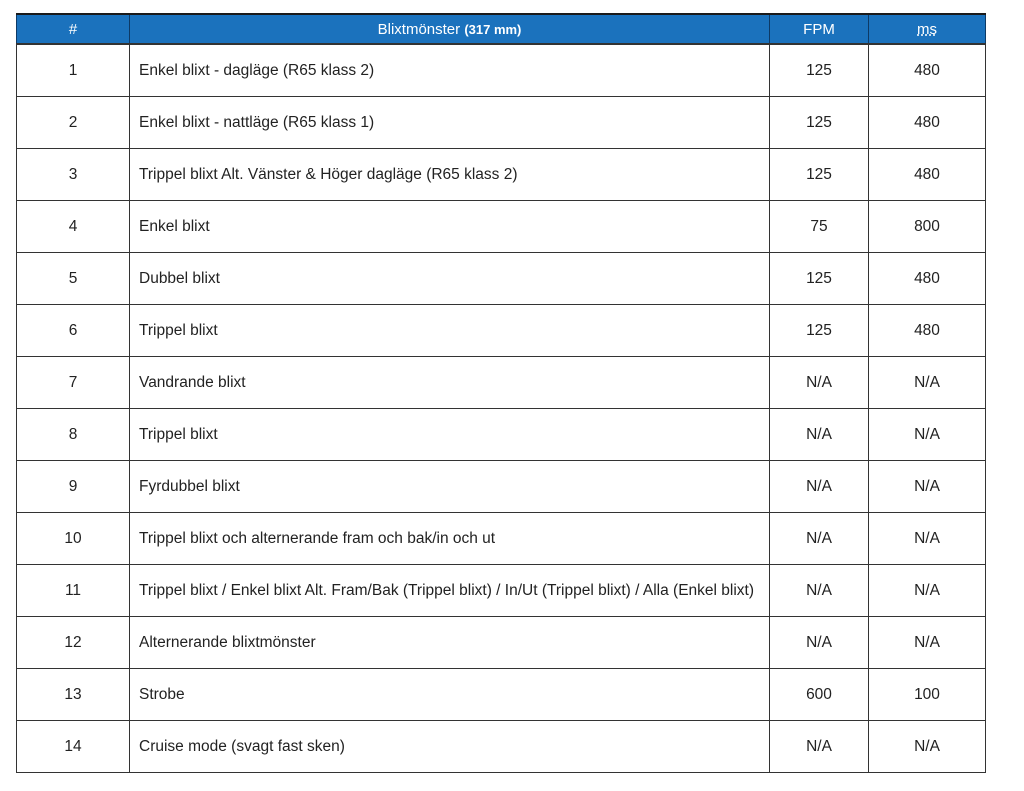 The image size is (1024, 791). What do you see at coordinates (73, 538) in the screenshot?
I see `row-number: 10` at bounding box center [73, 538].